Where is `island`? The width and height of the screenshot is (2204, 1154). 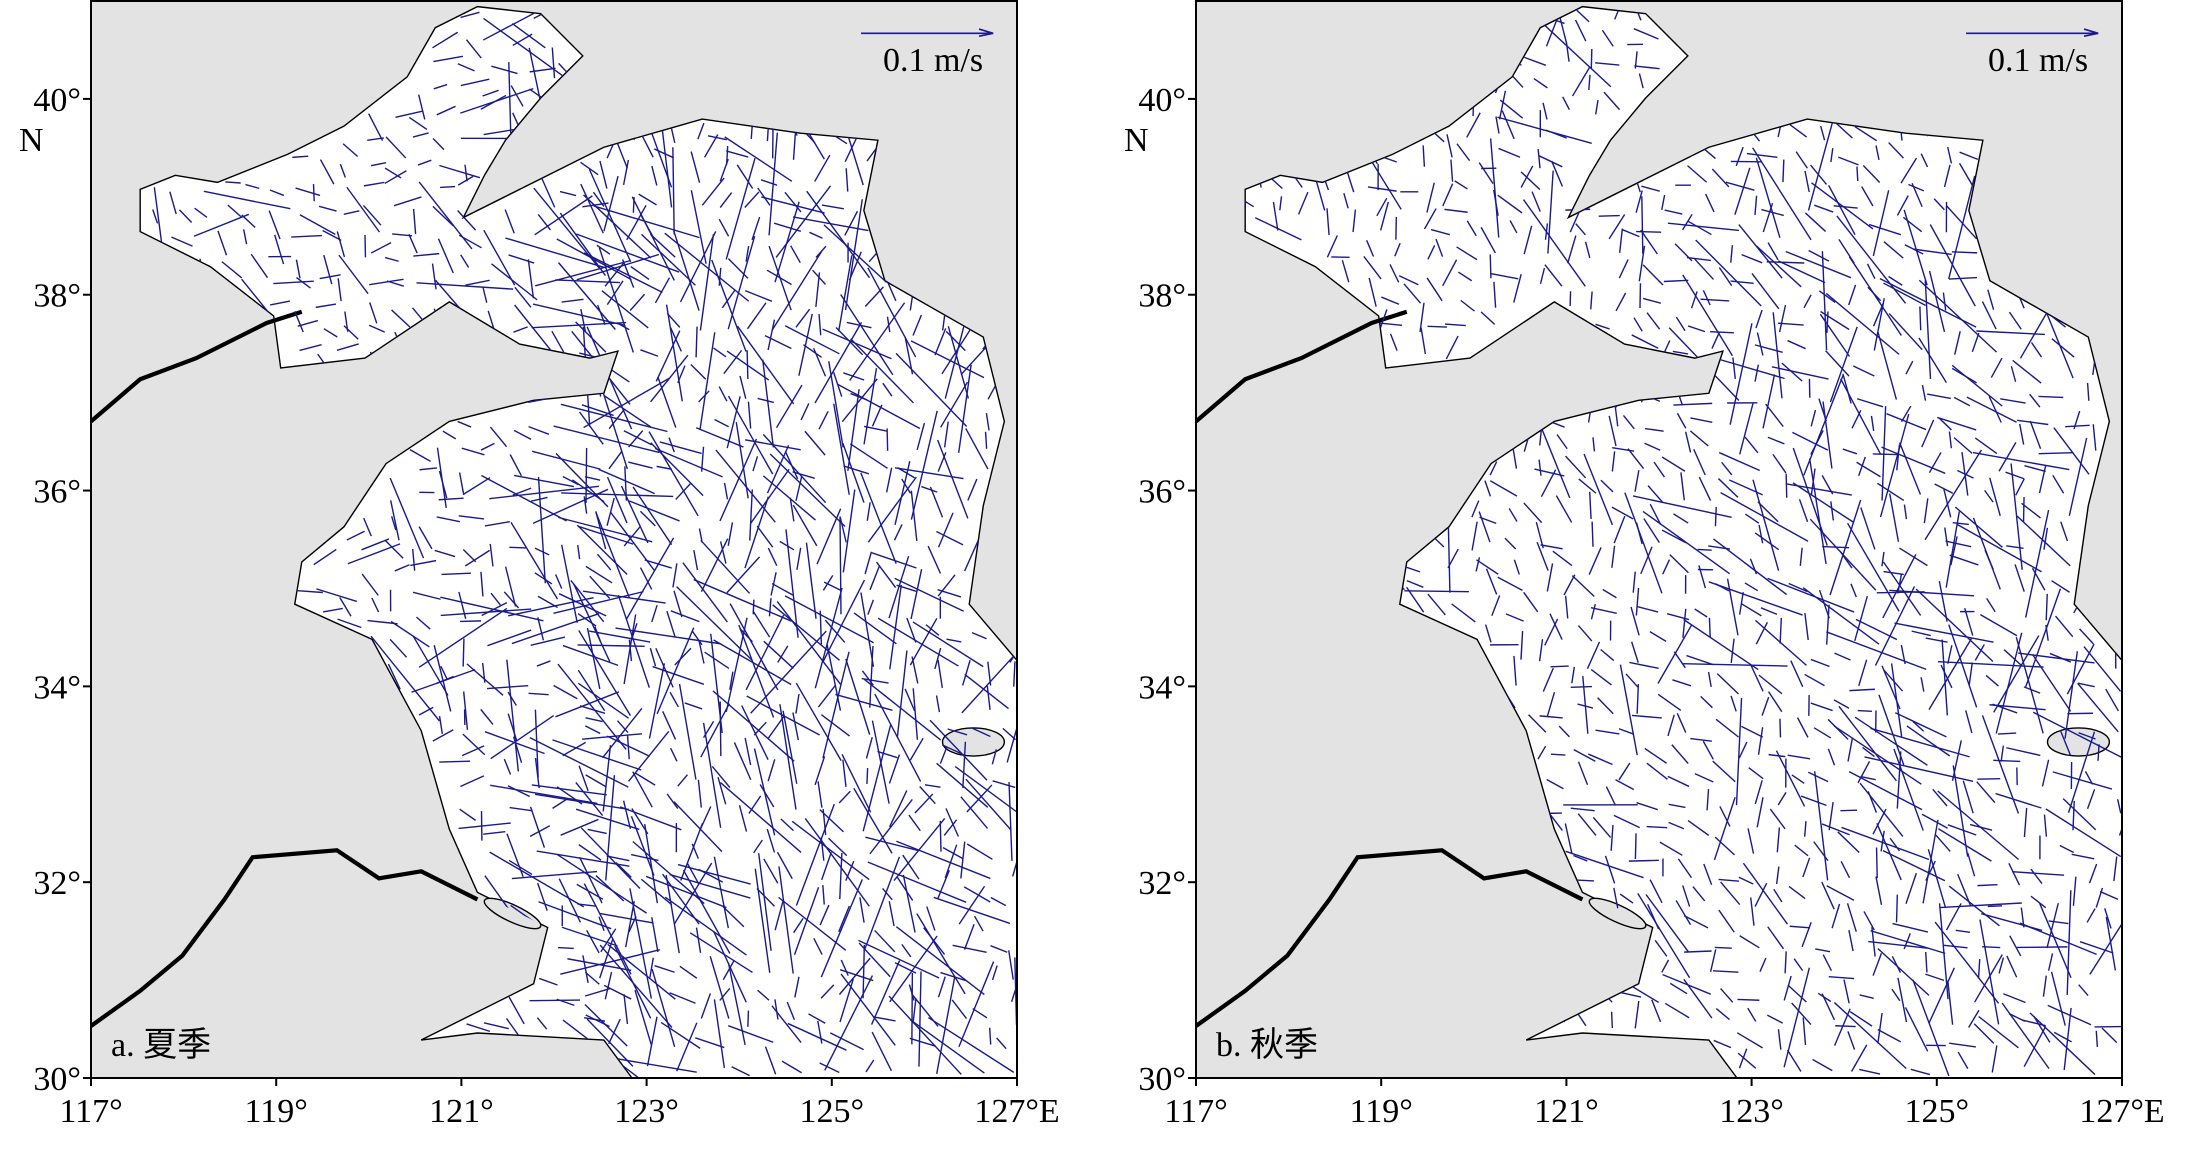 island is located at coordinates (2079, 742).